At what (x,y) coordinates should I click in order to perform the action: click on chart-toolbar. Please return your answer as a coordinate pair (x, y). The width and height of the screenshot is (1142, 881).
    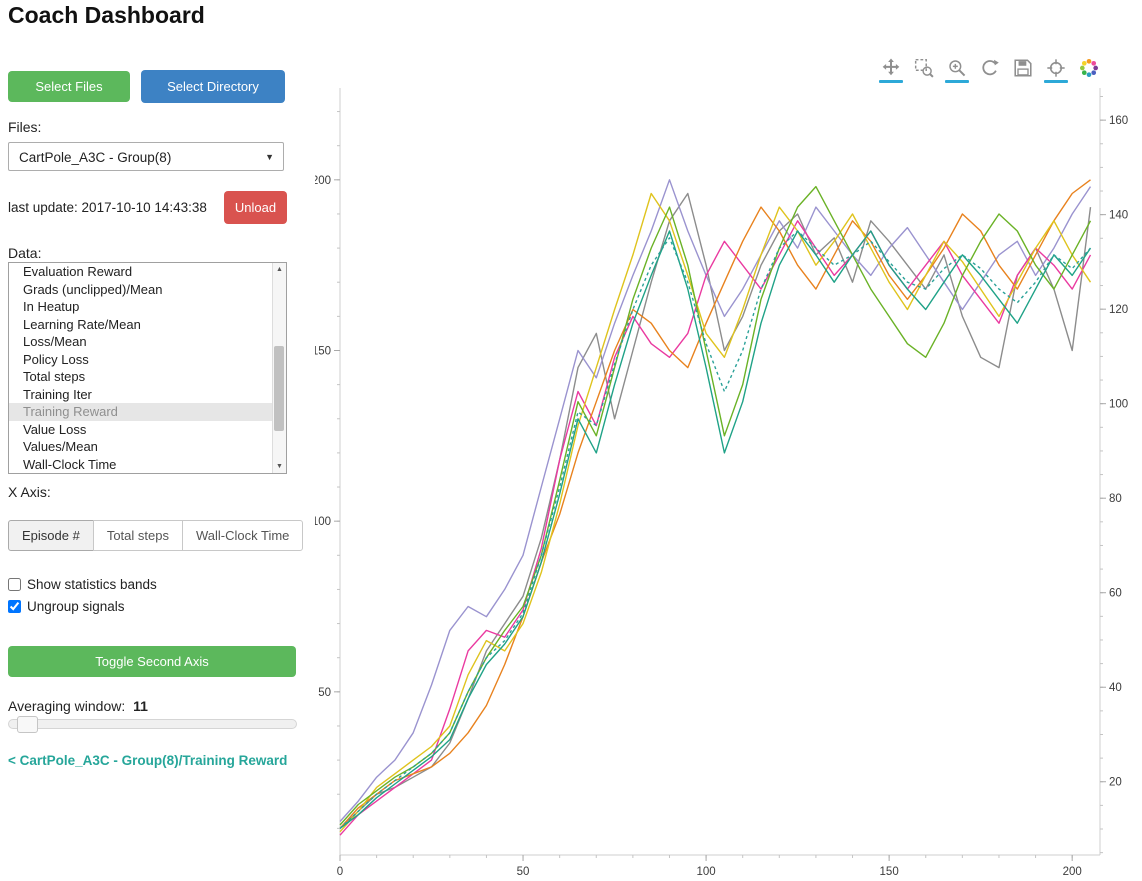
    Looking at the image, I should click on (989, 70).